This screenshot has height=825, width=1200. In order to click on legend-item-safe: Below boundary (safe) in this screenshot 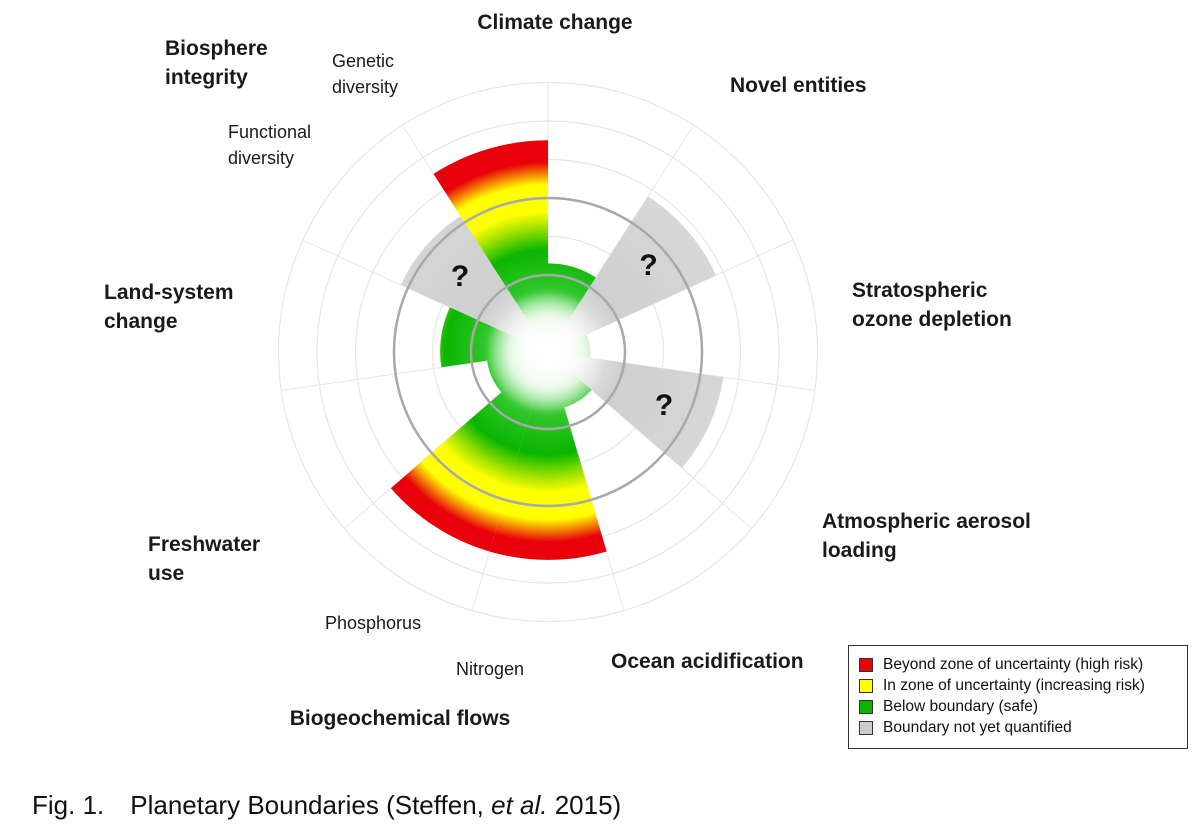, I will do `click(1018, 706)`.